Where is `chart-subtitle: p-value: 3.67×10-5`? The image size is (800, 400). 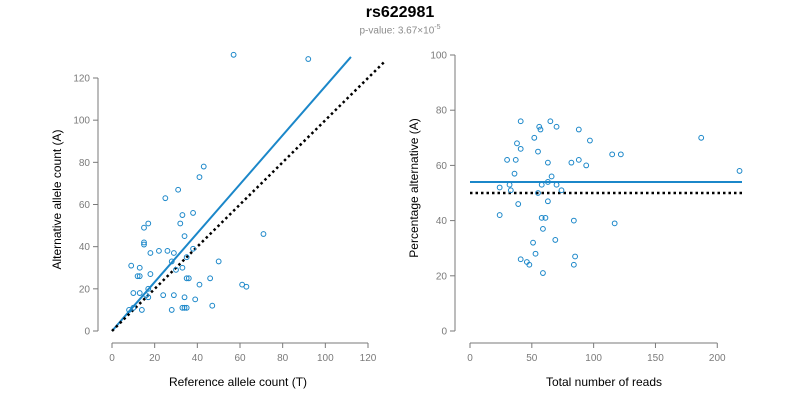
chart-subtitle: p-value: 3.67×10-5 is located at coordinates (400, 30).